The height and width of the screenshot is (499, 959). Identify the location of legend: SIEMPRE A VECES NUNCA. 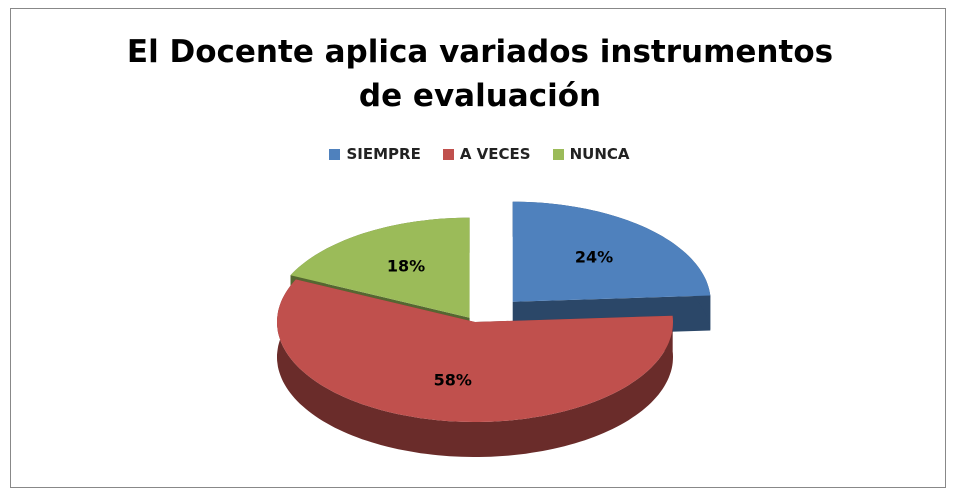
(479, 154).